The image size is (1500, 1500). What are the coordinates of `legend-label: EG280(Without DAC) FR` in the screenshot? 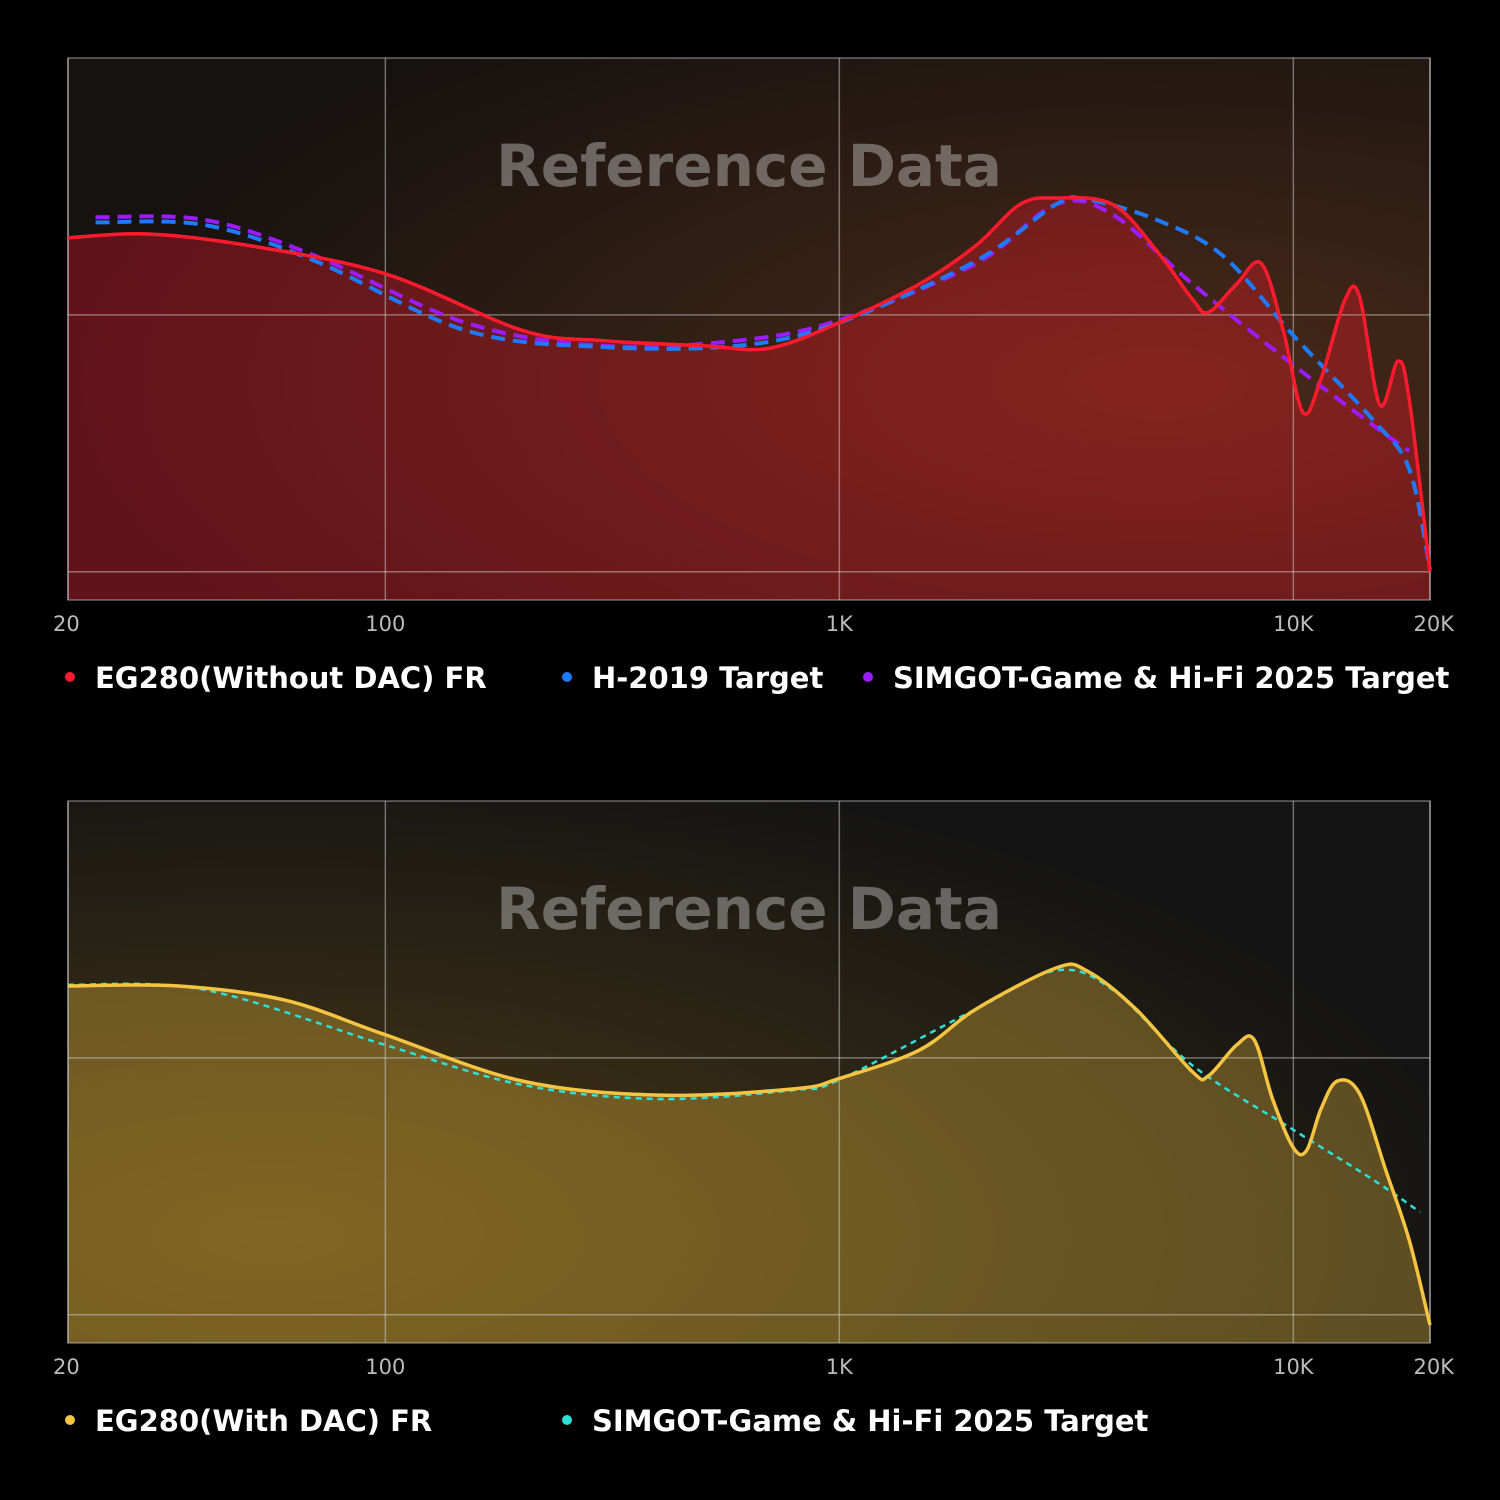 It's located at (291, 678).